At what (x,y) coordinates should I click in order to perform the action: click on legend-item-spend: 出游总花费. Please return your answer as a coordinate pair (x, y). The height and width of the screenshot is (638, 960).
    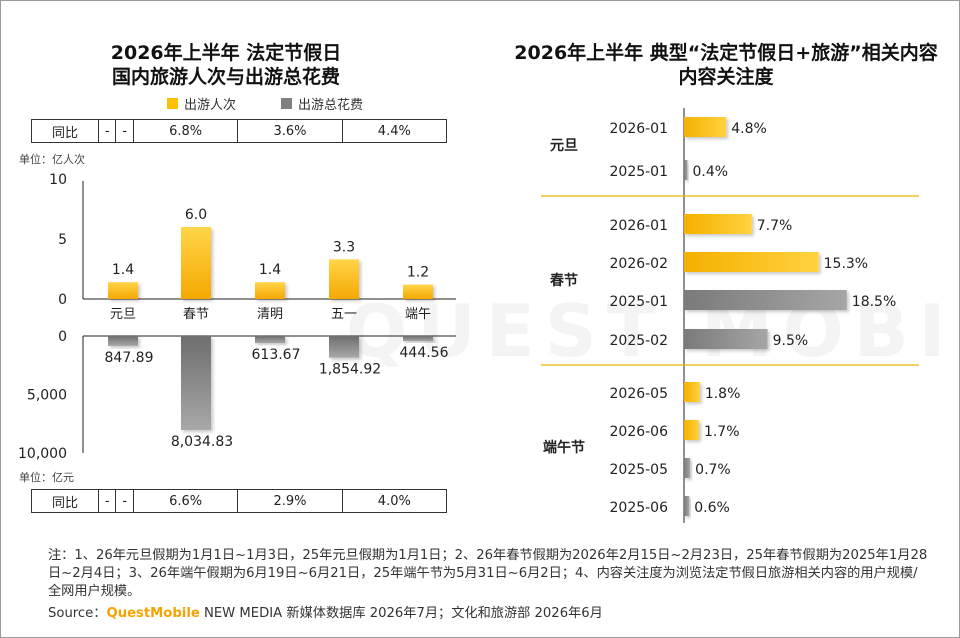
    Looking at the image, I should click on (322, 103).